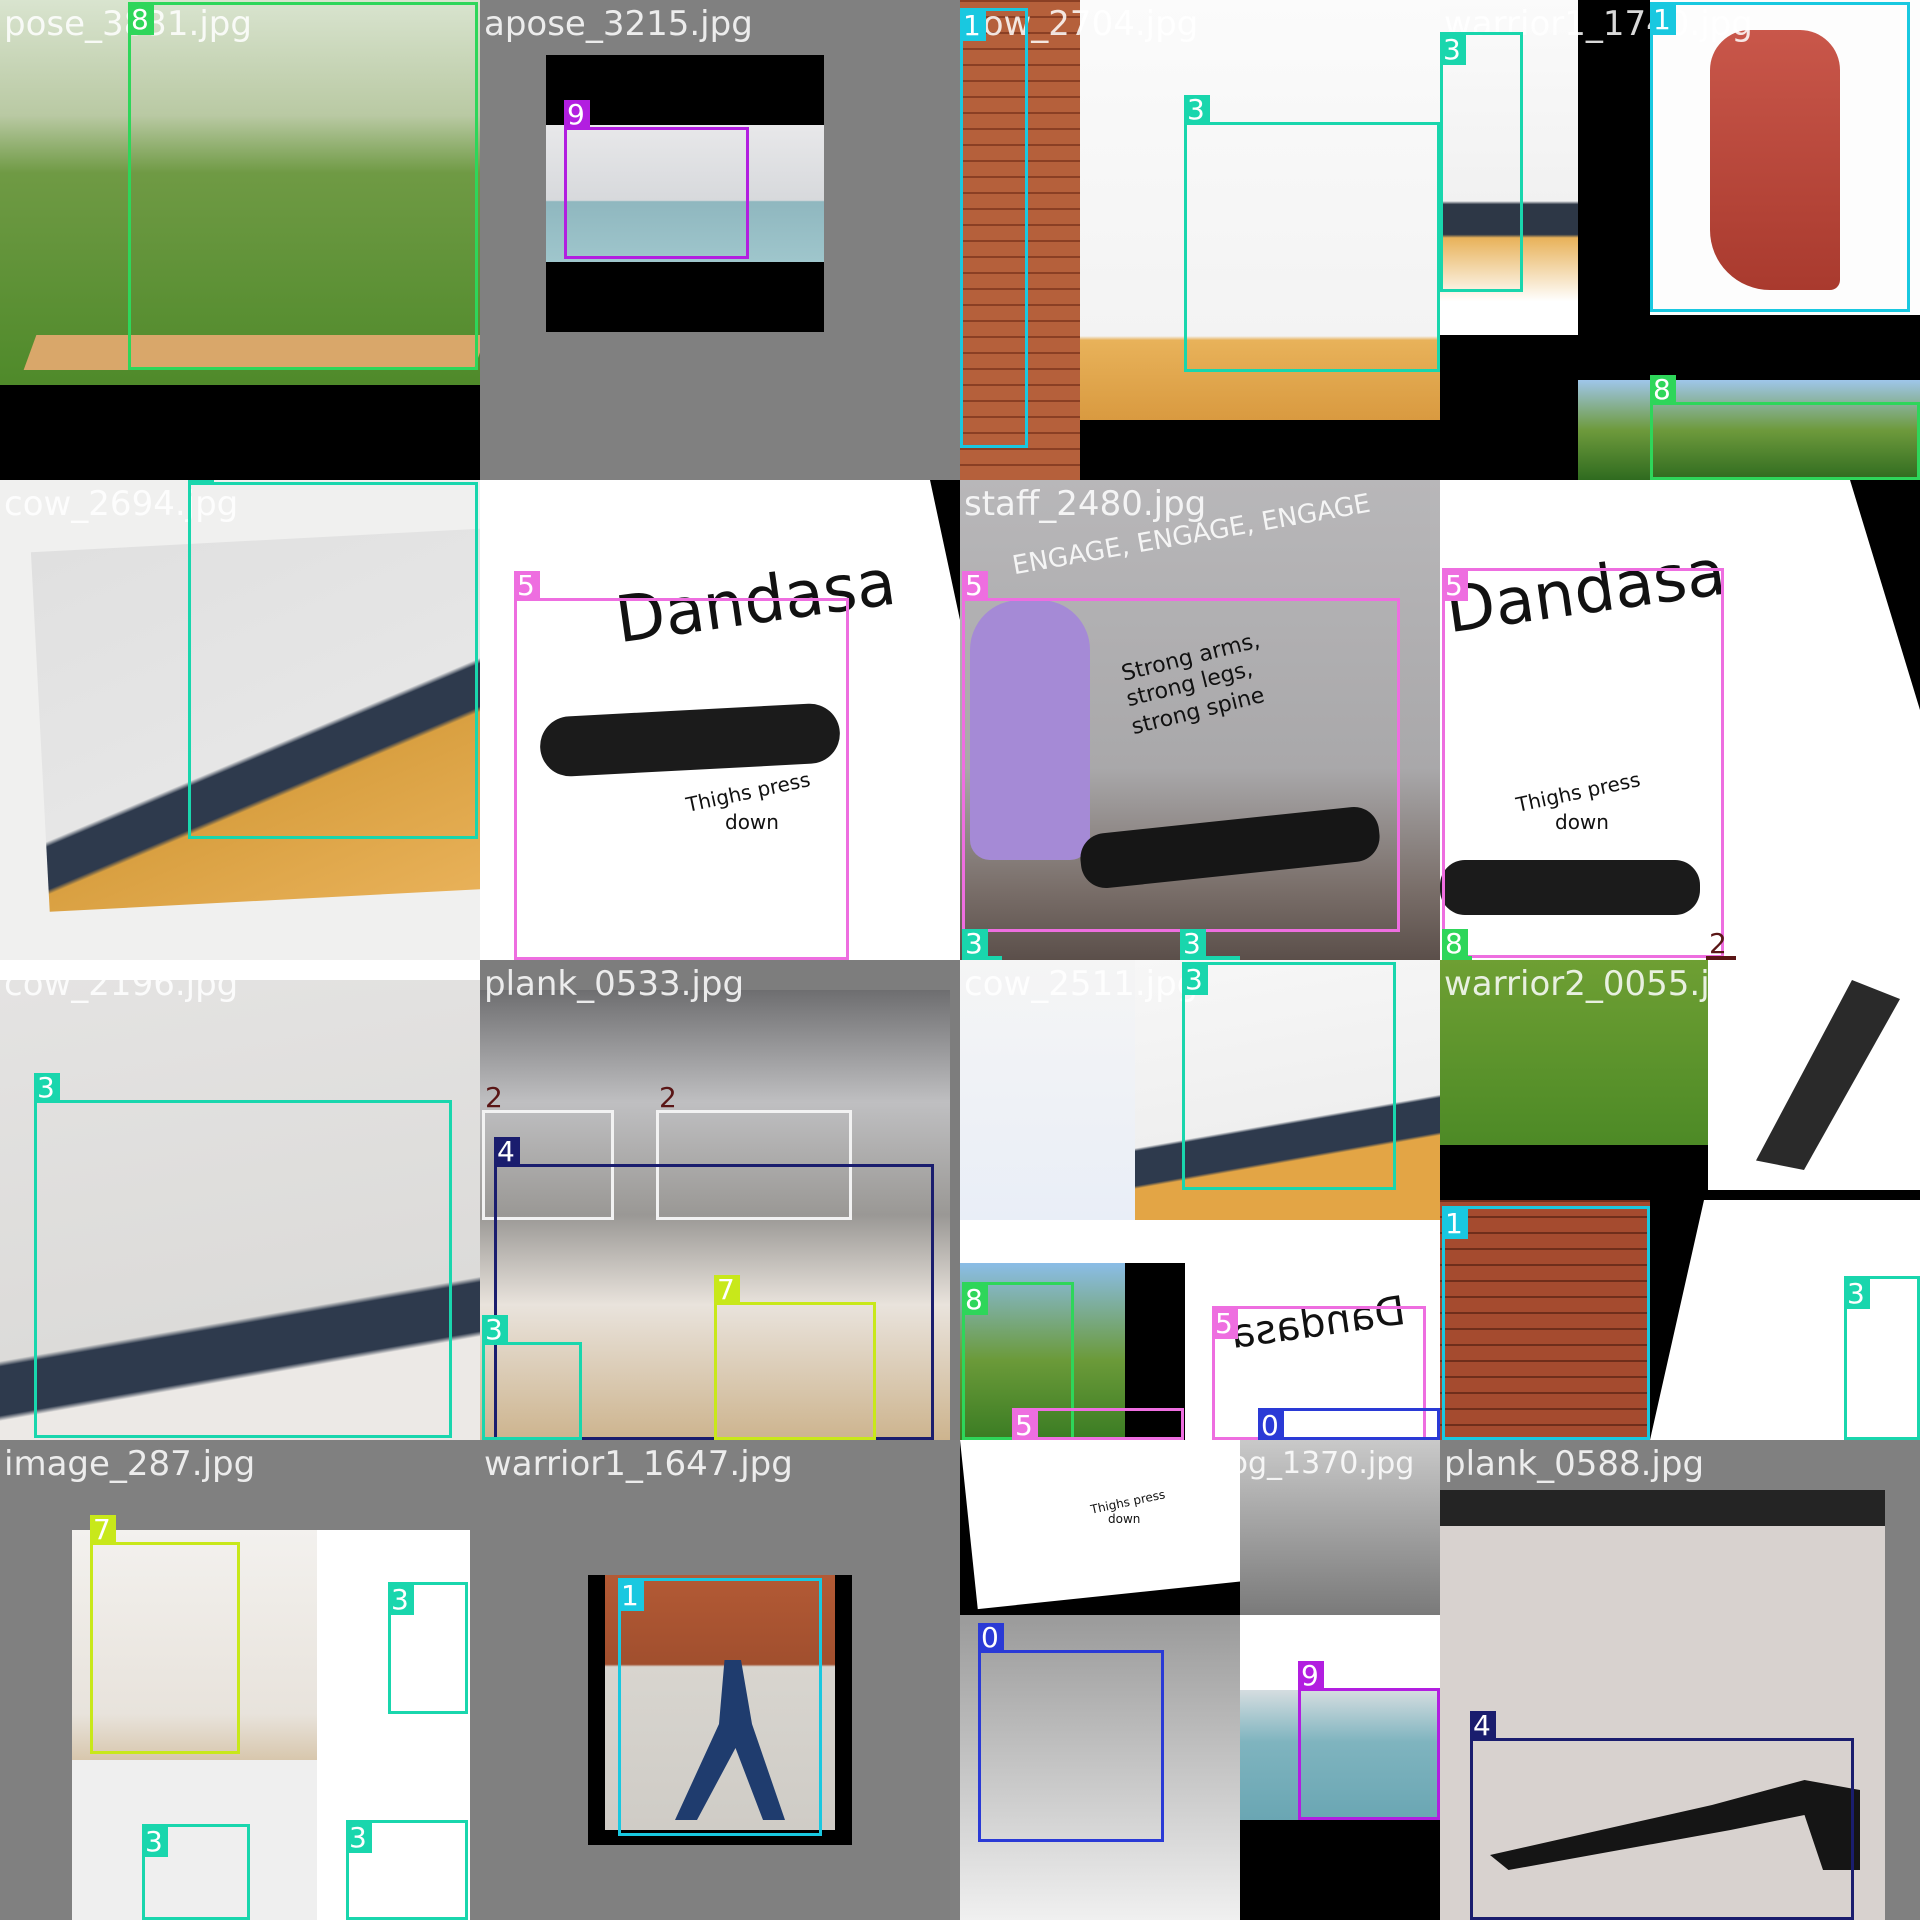 The height and width of the screenshot is (1920, 1920). I want to click on tile-warrior1-1740: warrior1_1740.jpg 3 1 8, so click(1680, 240).